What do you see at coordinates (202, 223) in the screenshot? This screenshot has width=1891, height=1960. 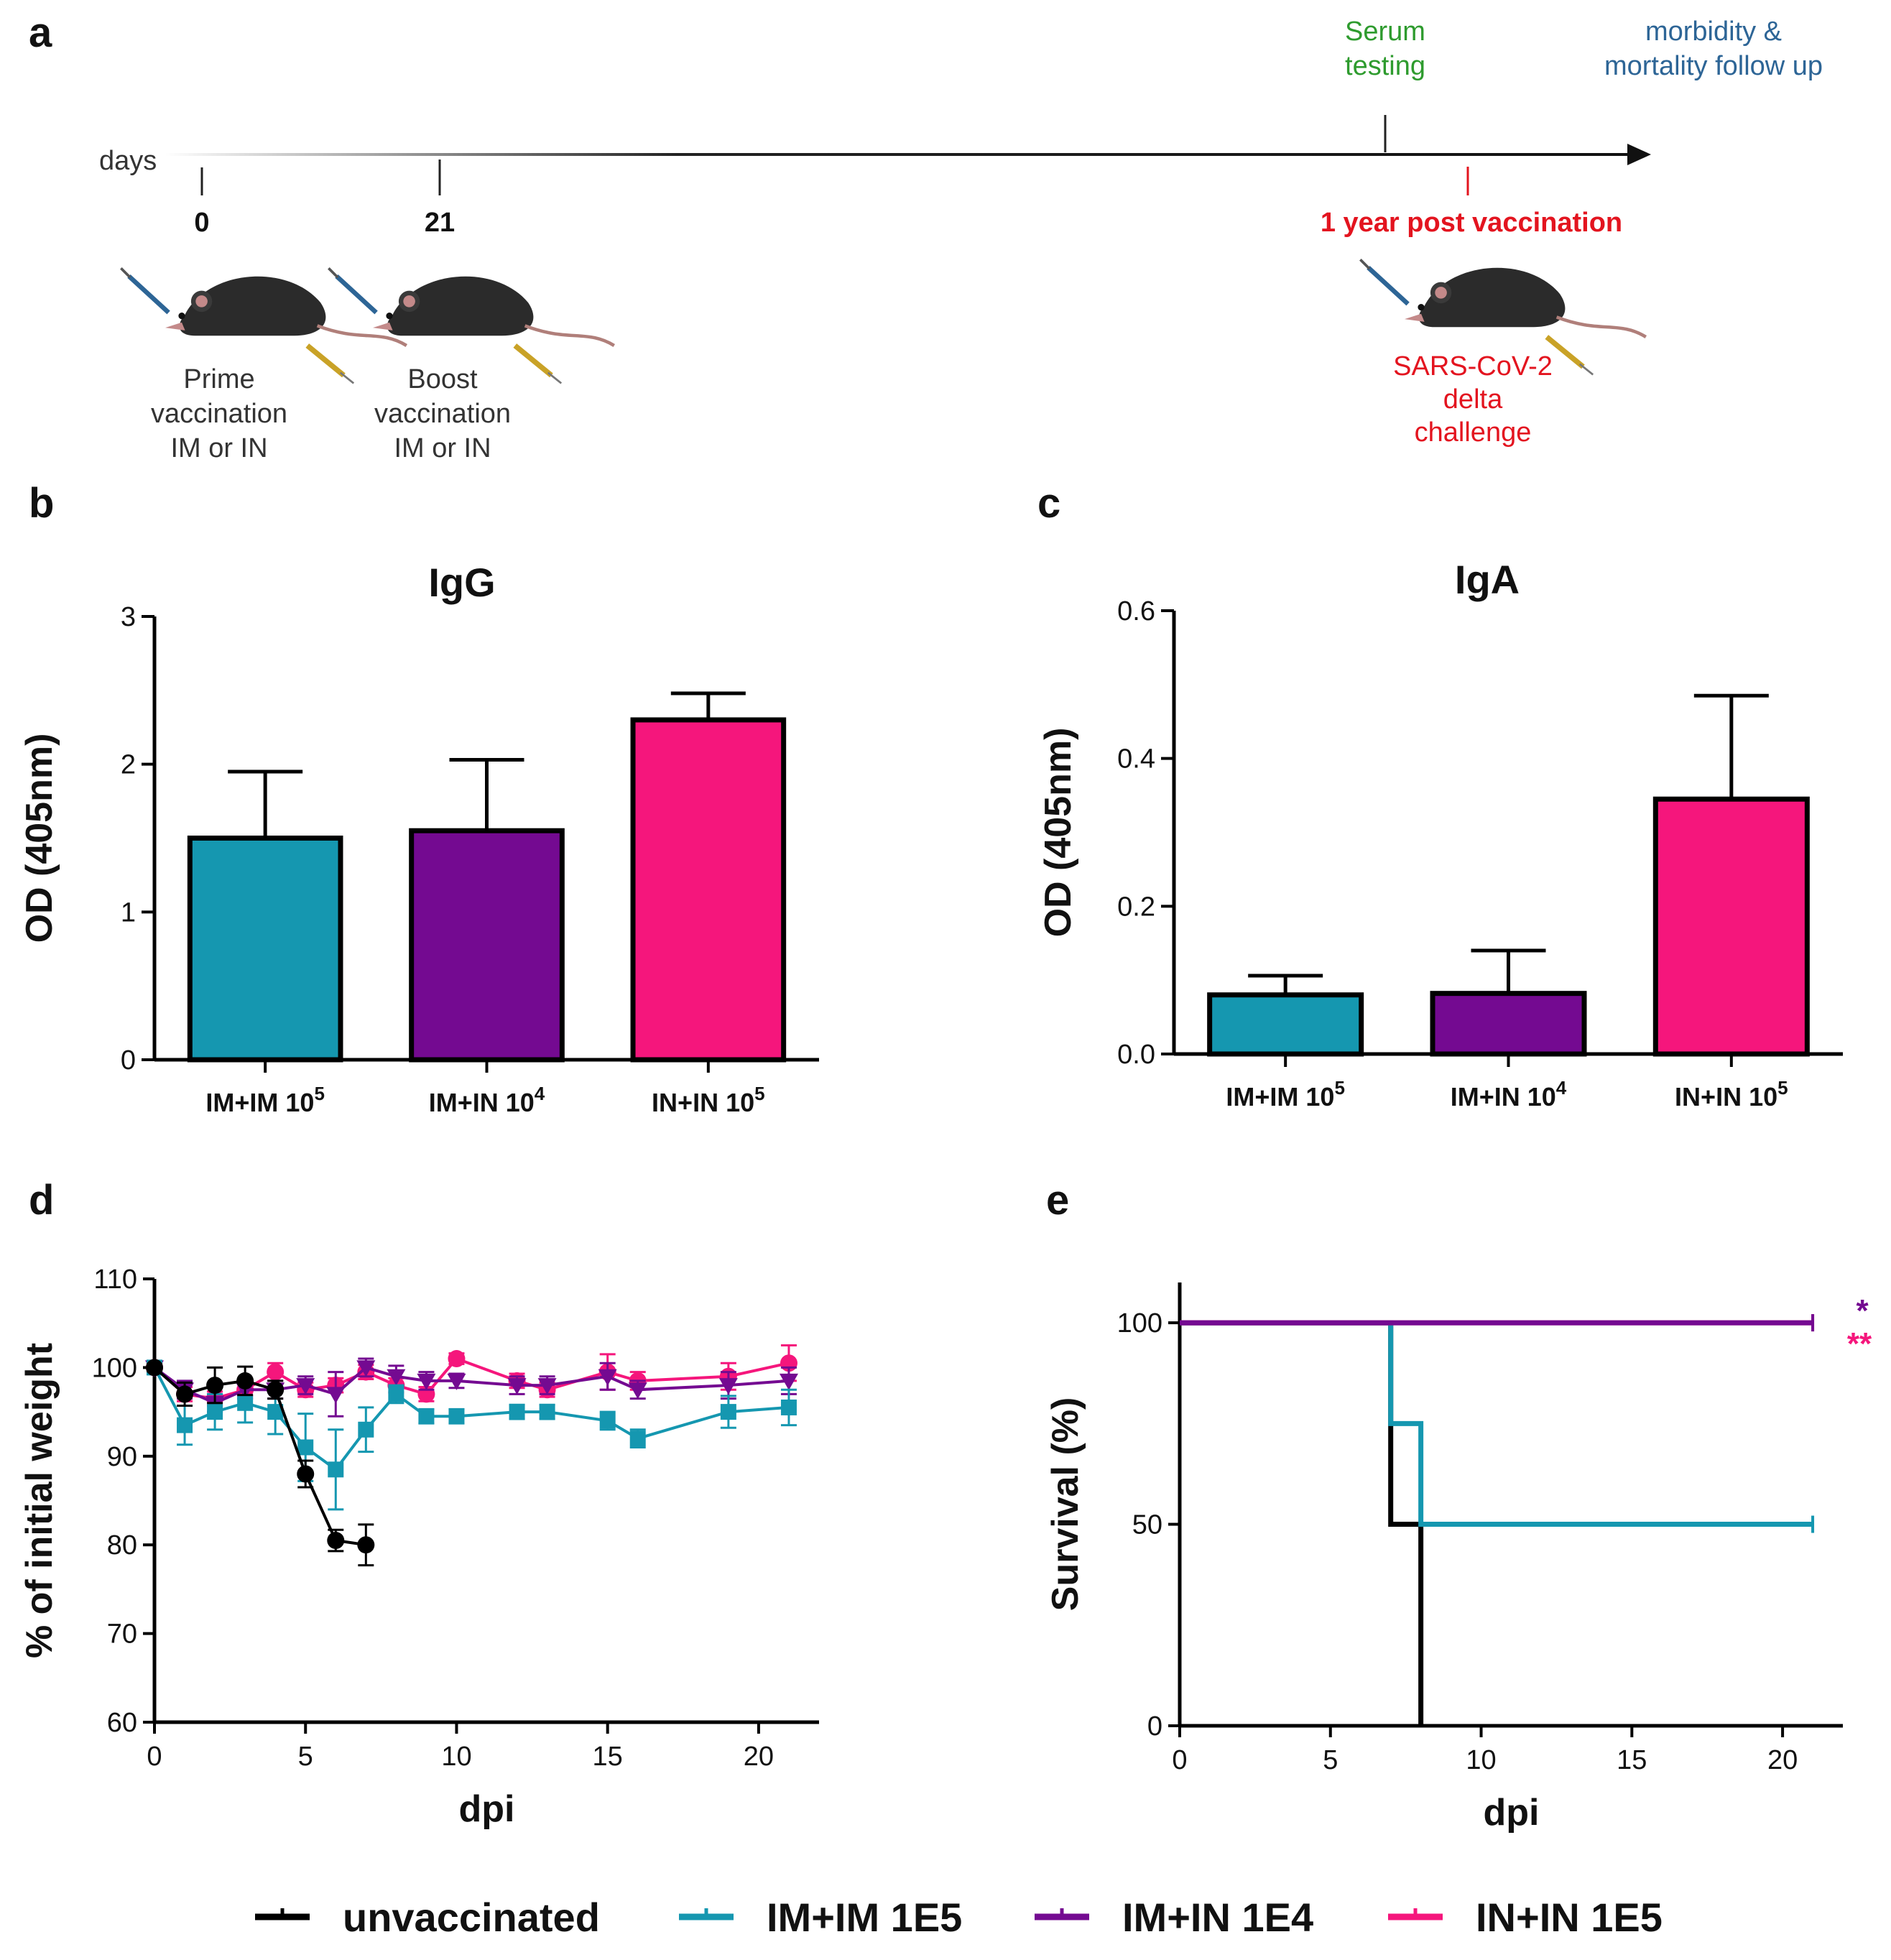 I see `day0-label: 0` at bounding box center [202, 223].